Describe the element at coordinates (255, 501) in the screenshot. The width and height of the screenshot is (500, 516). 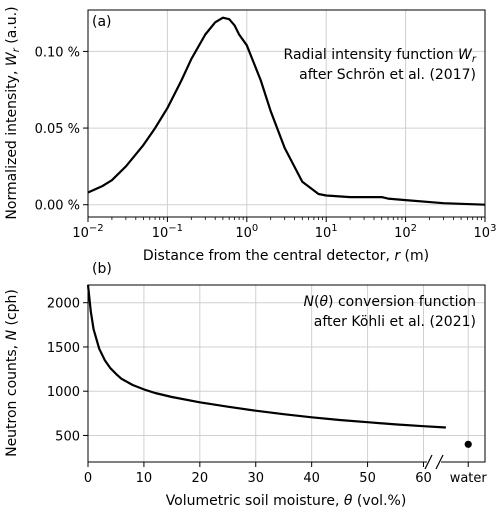
I see `panel-b-x-title-text: Volumetric soil moisture,` at that location.